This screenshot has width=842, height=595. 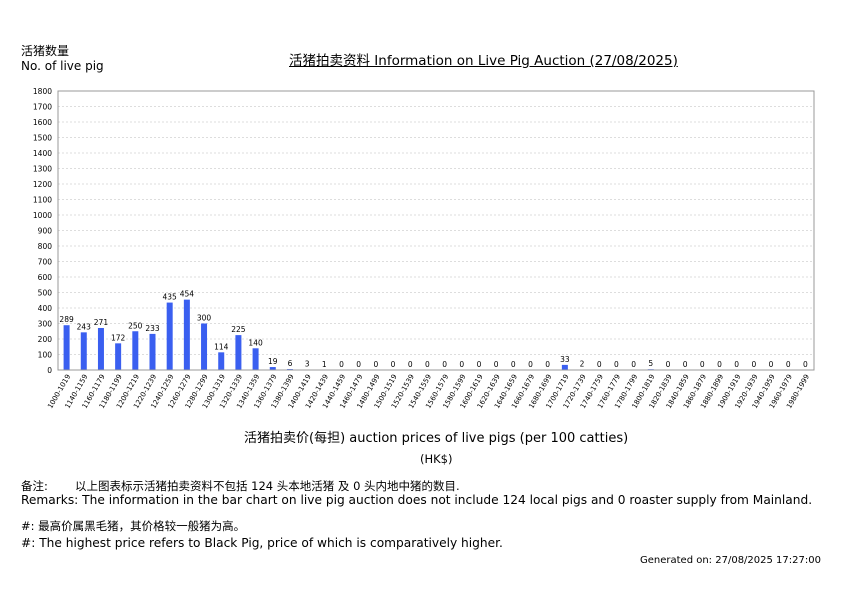 What do you see at coordinates (582, 364) in the screenshot?
I see `bar-value-label: 2` at bounding box center [582, 364].